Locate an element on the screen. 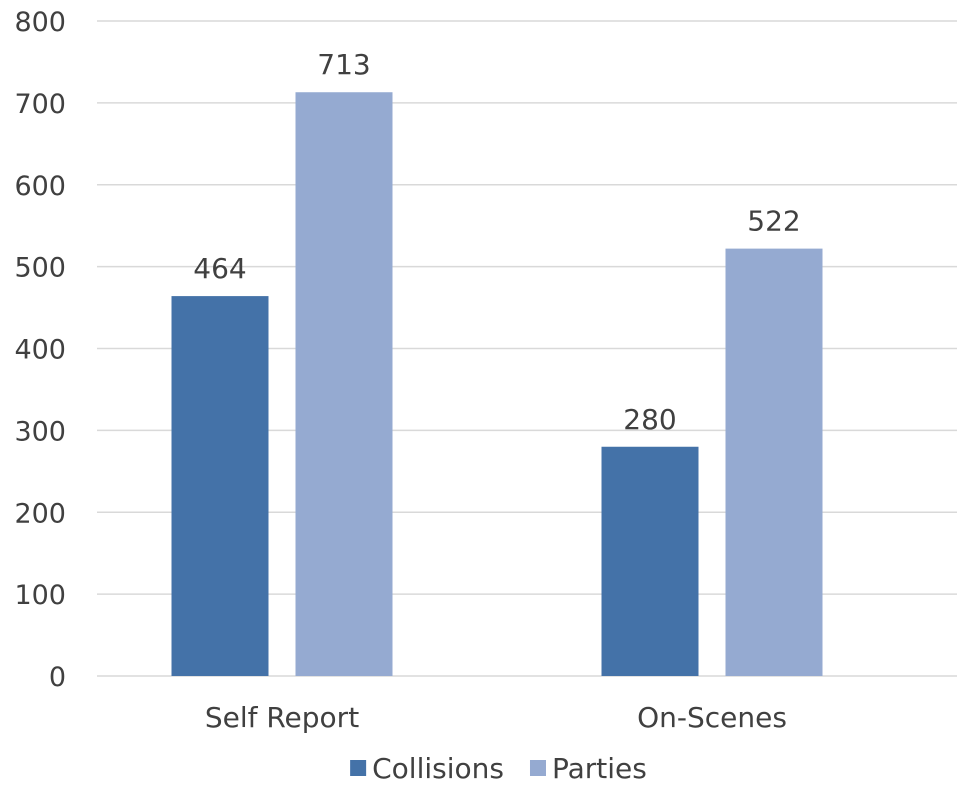 This screenshot has width=957, height=793. y-tick-label: 400 is located at coordinates (40, 350).